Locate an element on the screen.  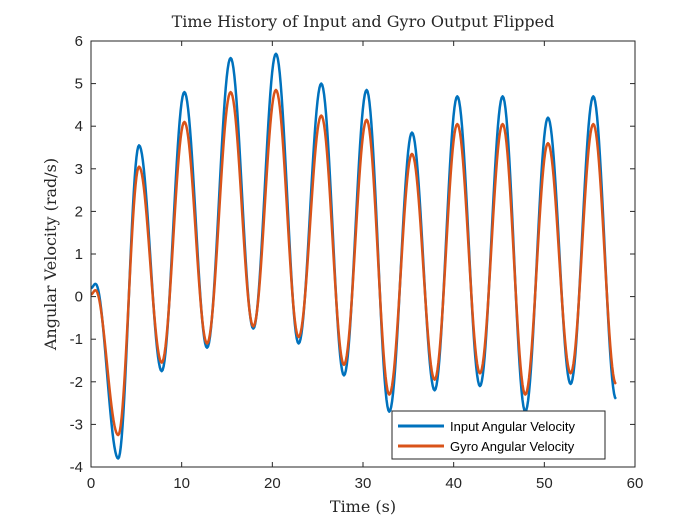
legend-label-gyro: Gyro Angular Velocity is located at coordinates (512, 446).